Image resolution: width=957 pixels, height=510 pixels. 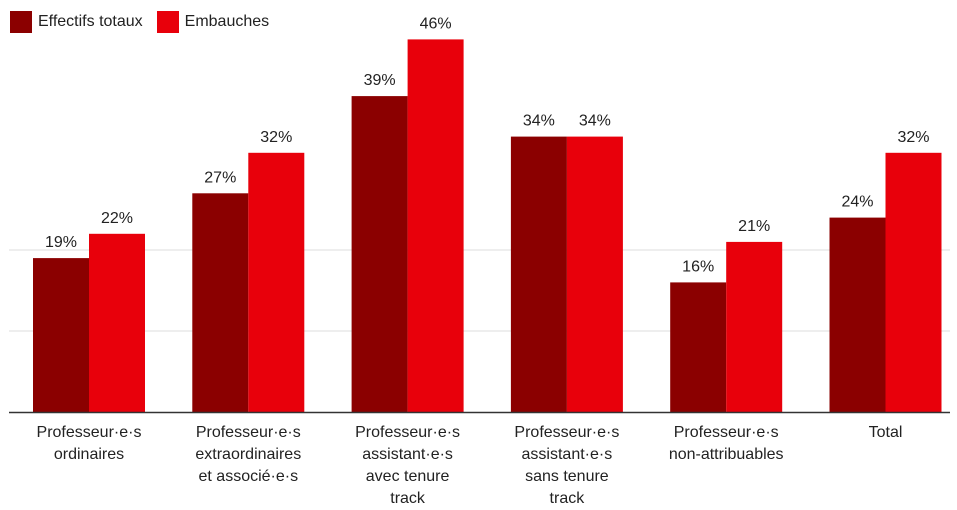 What do you see at coordinates (698, 266) in the screenshot?
I see `data-label-effectifs-5: 16%` at bounding box center [698, 266].